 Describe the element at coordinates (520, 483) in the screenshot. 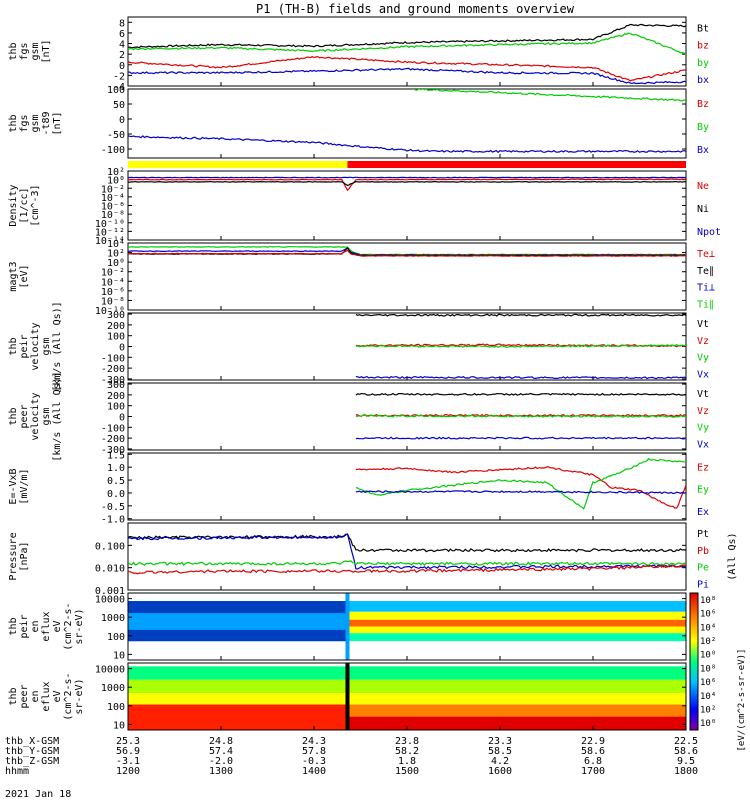

I see `series-line-Ey` at that location.